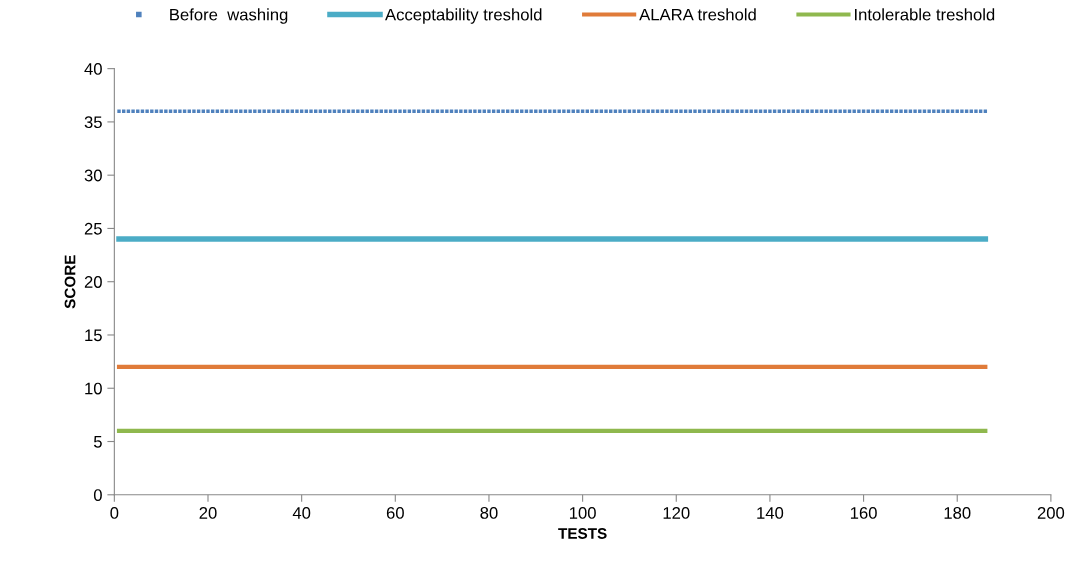  What do you see at coordinates (925, 14) in the screenshot?
I see `legend-label: Intolerable treshold` at bounding box center [925, 14].